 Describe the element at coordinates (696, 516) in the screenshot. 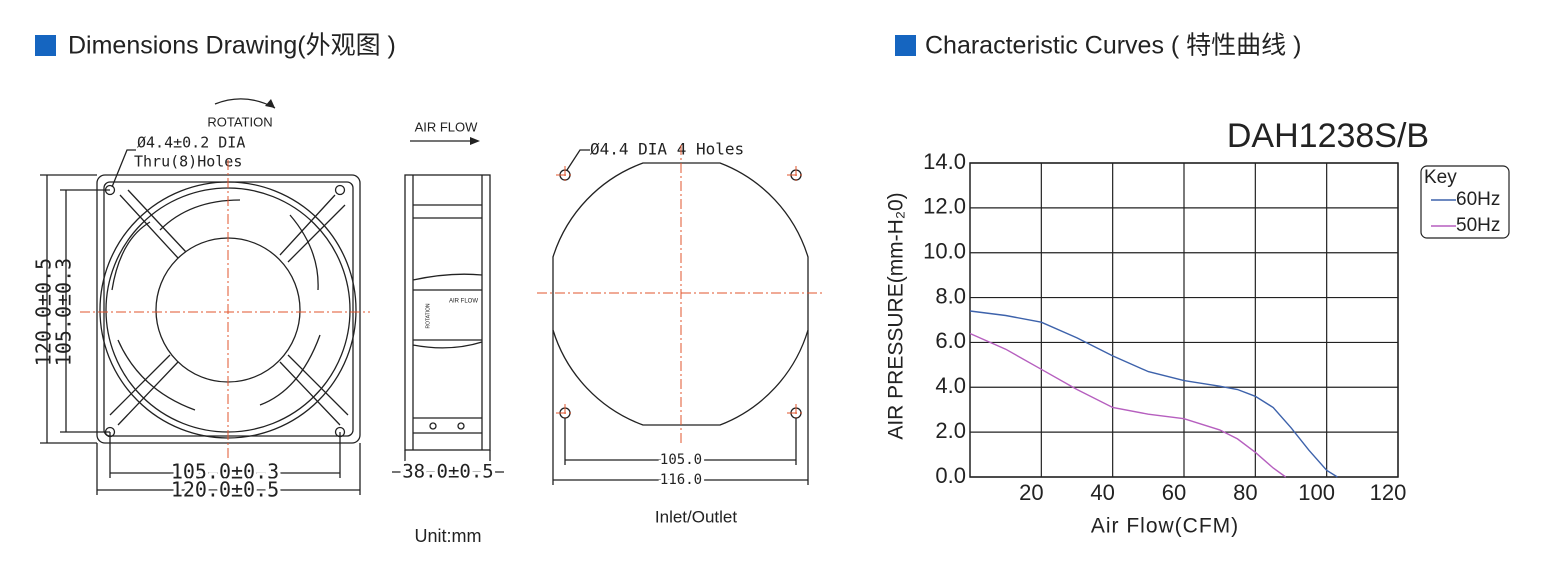

I see `caption: Inlet/Outlet` at that location.